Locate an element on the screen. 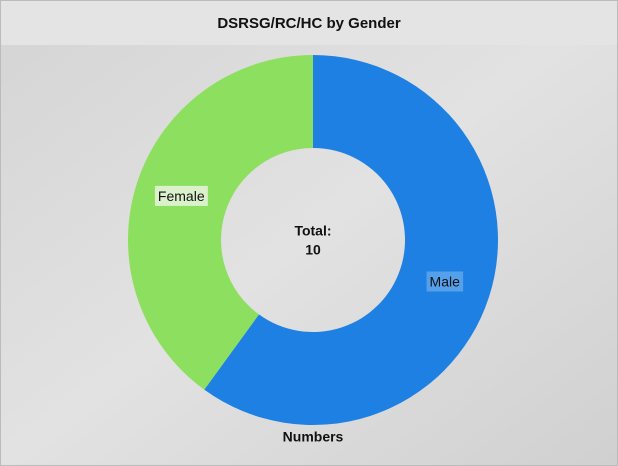 The height and width of the screenshot is (466, 618). center-total: 10 is located at coordinates (313, 250).